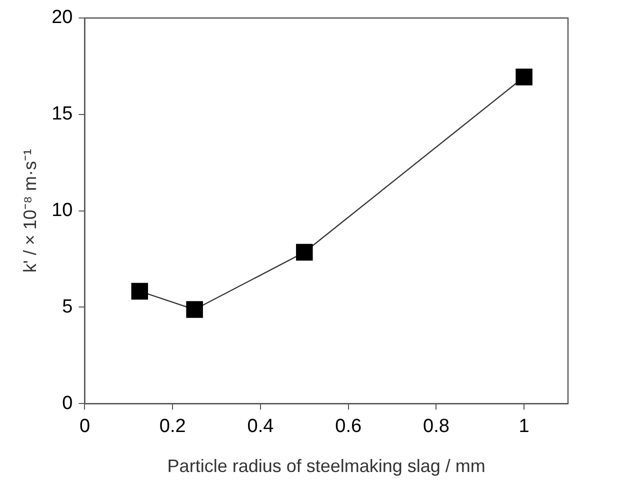  Describe the element at coordinates (524, 427) in the screenshot. I see `x-tick-label: 1` at that location.